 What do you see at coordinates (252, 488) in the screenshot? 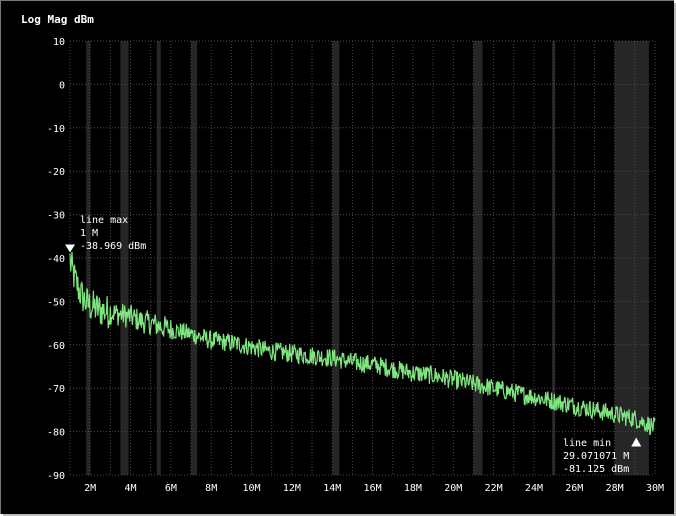
I see `x-tick-label: 10M` at bounding box center [252, 488].